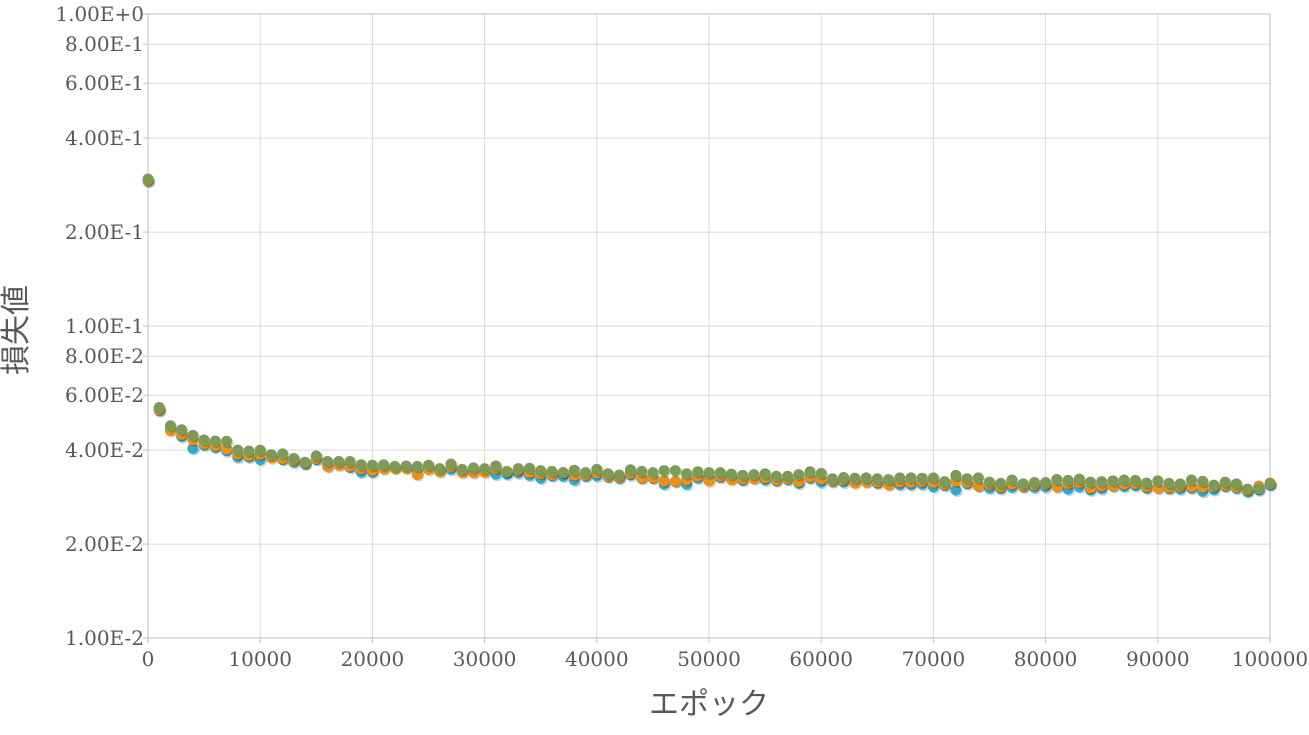  I want to click on y-tick-label: 2.00E-1, so click(104, 232).